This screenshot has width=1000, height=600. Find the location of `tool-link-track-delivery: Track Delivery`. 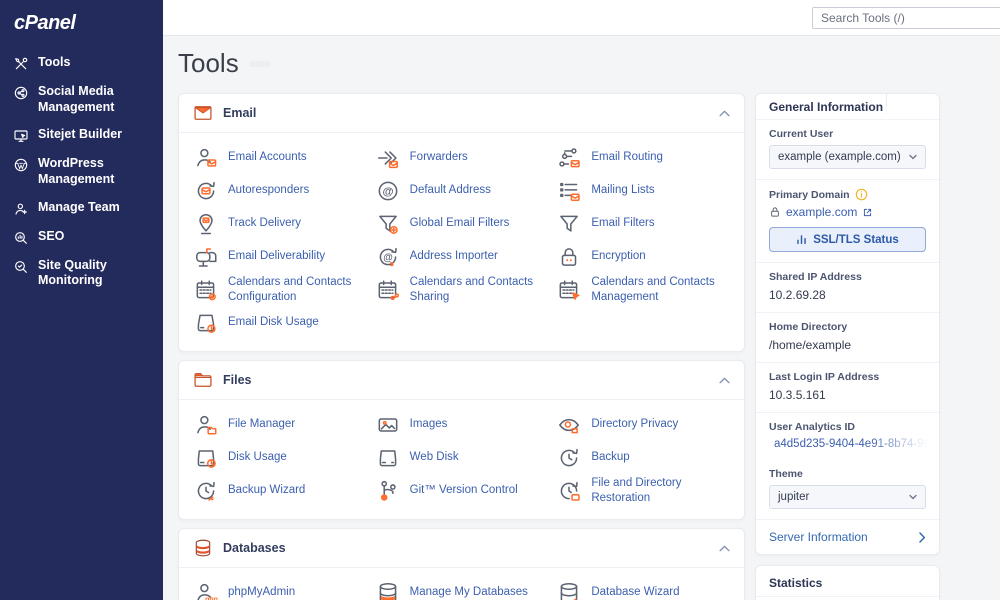

tool-link-track-delivery: Track Delivery is located at coordinates (280, 223).